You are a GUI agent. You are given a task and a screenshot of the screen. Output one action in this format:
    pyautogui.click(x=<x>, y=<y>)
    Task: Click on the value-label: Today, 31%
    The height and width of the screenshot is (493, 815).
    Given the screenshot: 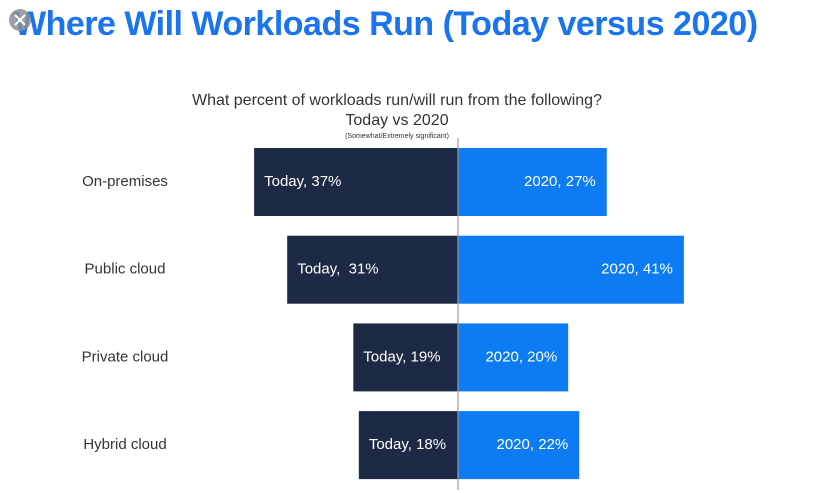 What is the action you would take?
    pyautogui.click(x=337, y=269)
    